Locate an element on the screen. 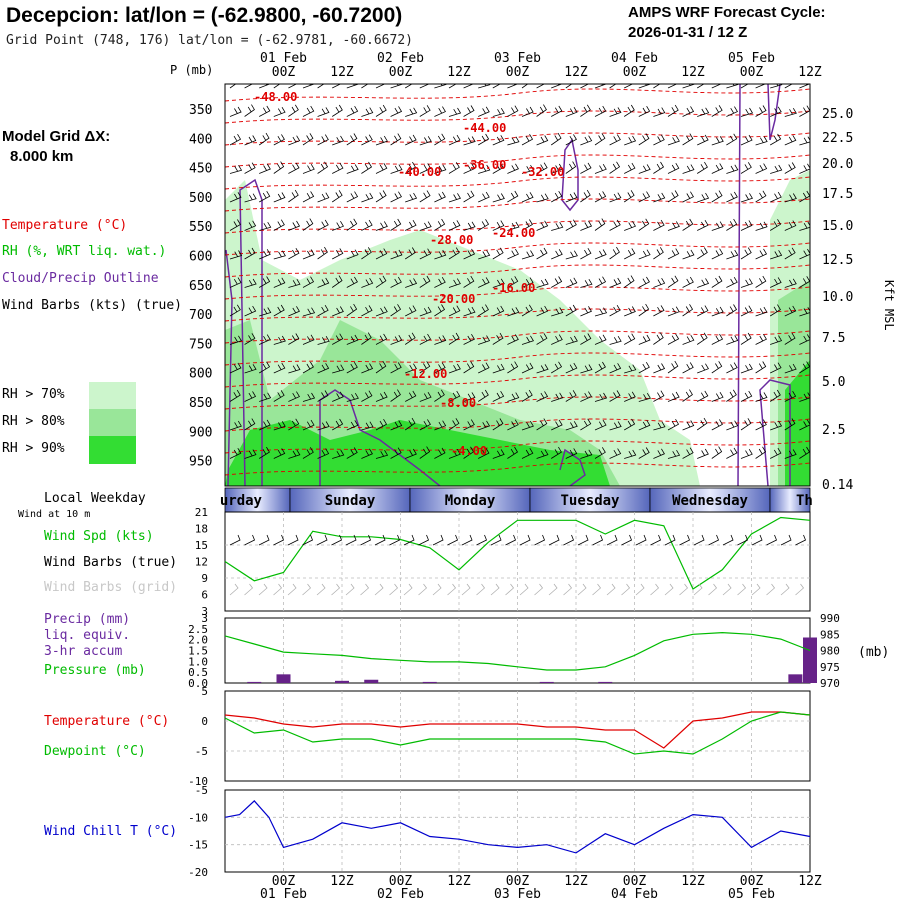 Image resolution: width=900 pixels, height=900 pixels. pressure-tick-label: 850 is located at coordinates (200, 403).